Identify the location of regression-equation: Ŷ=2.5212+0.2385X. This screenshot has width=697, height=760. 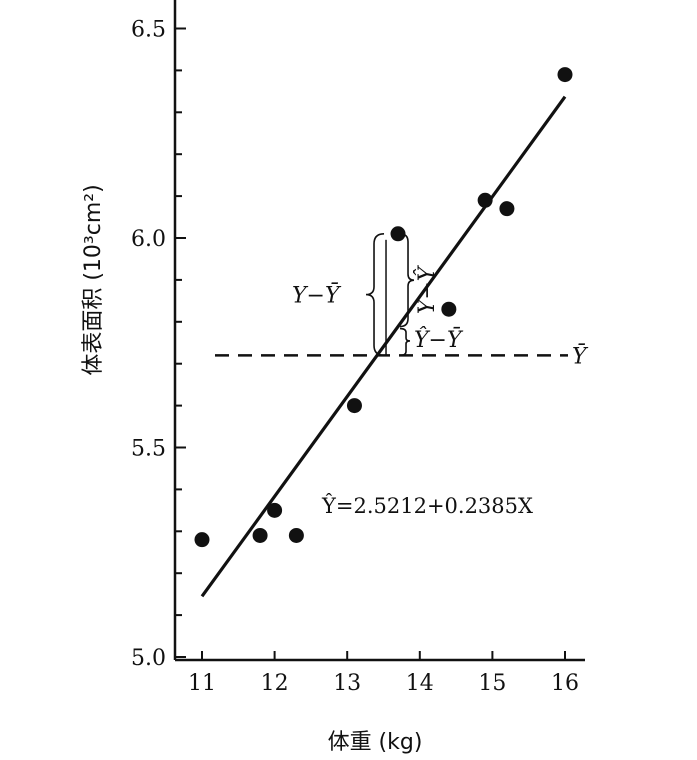
(427, 506).